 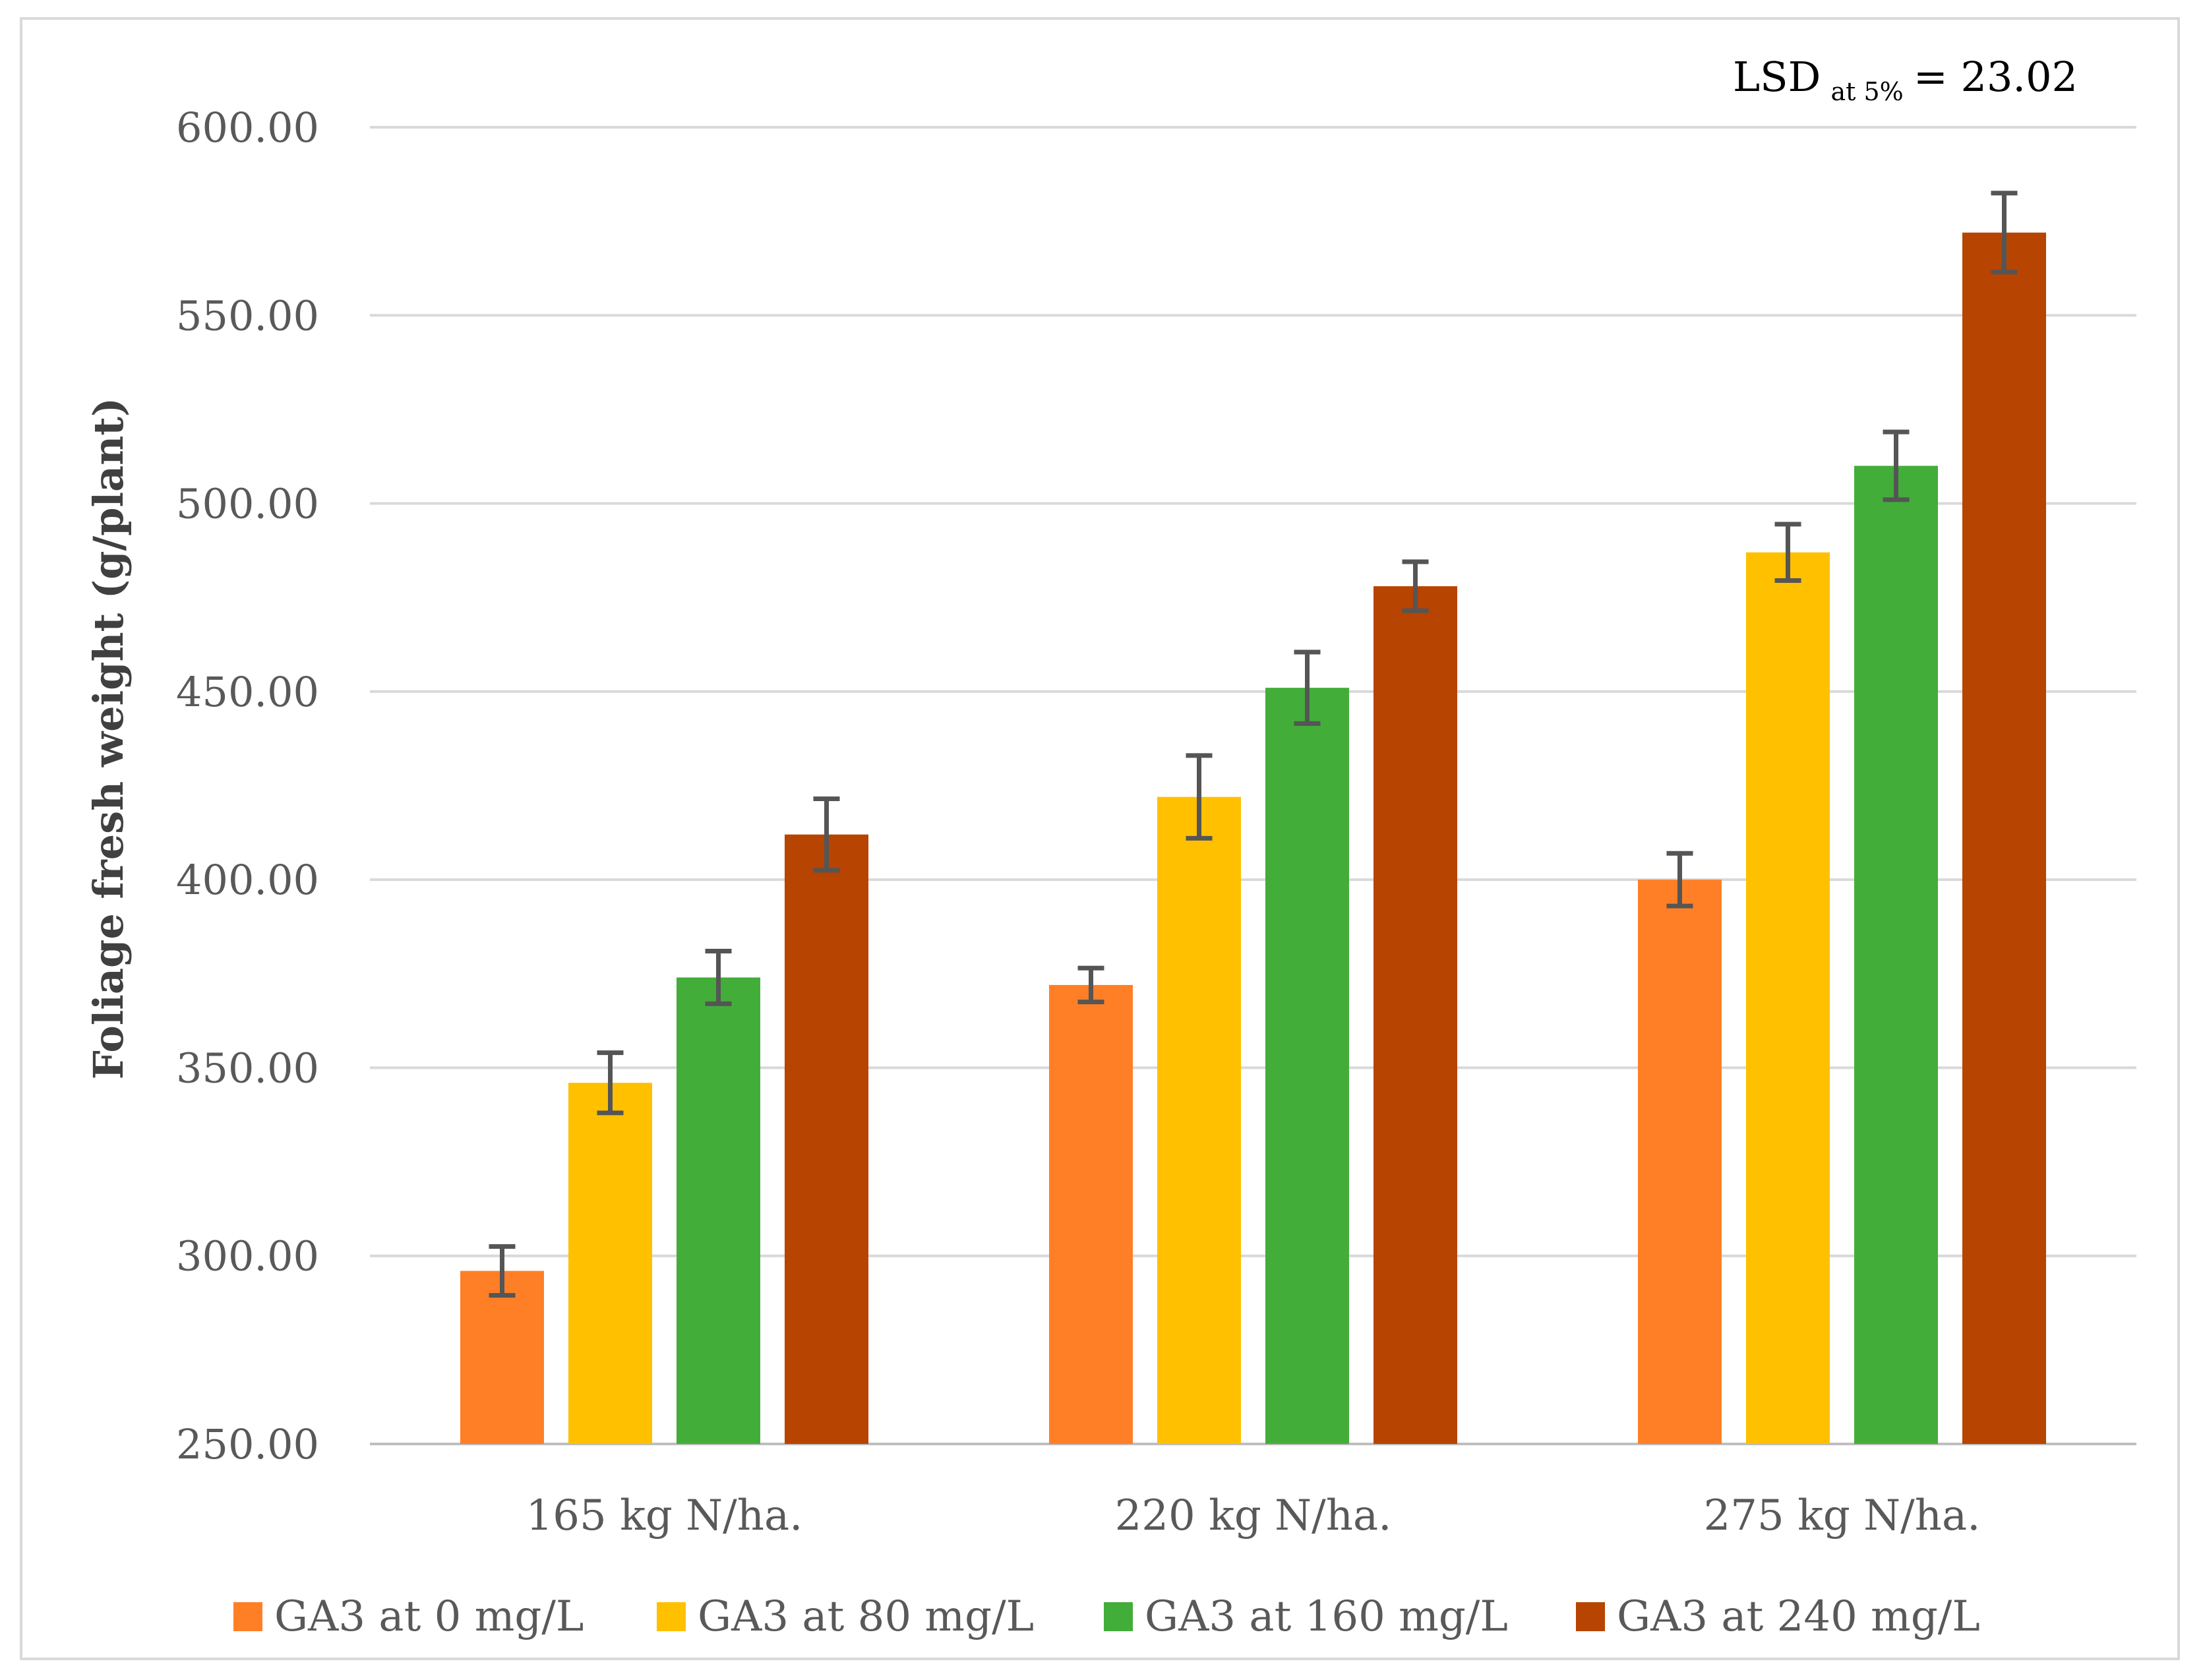 I want to click on y-tick-label: 500.00, so click(x=247, y=504).